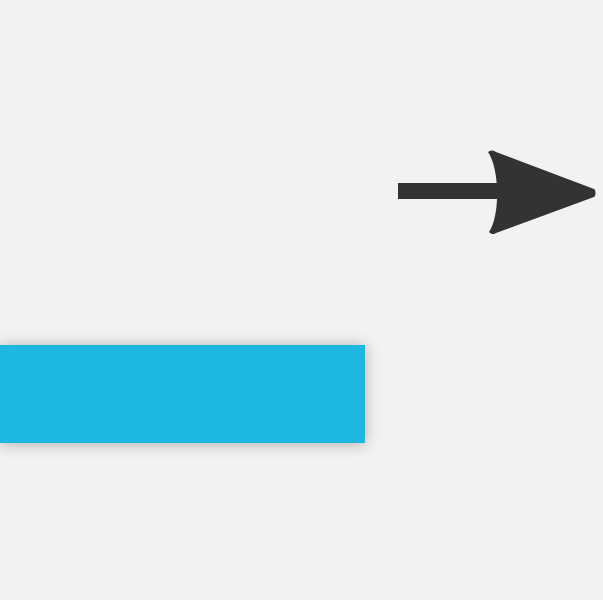 The image size is (603, 600). Describe the element at coordinates (542, 192) in the screenshot. I see `arrow-head` at that location.